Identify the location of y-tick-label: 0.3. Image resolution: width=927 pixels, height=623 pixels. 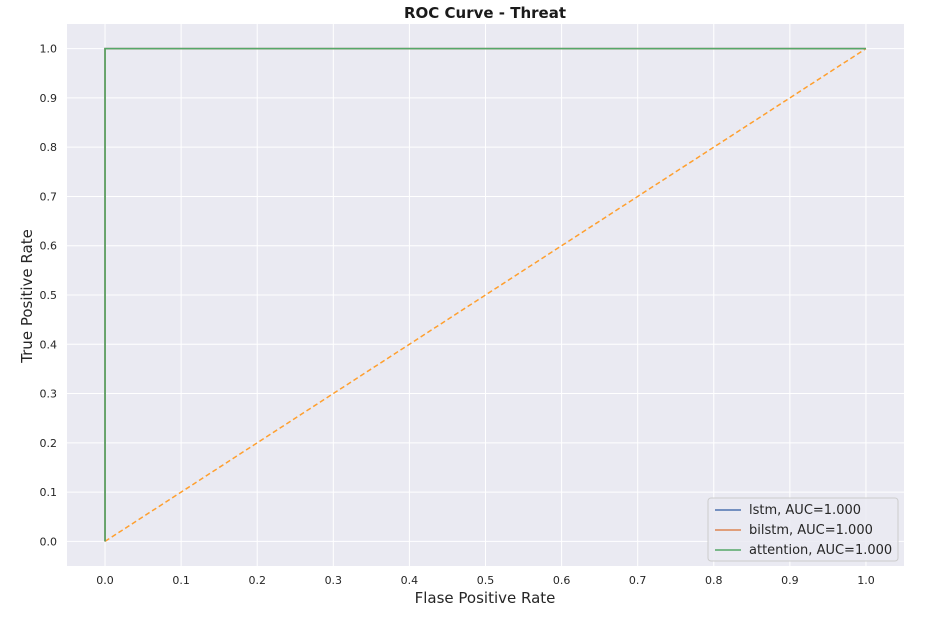
(49, 394).